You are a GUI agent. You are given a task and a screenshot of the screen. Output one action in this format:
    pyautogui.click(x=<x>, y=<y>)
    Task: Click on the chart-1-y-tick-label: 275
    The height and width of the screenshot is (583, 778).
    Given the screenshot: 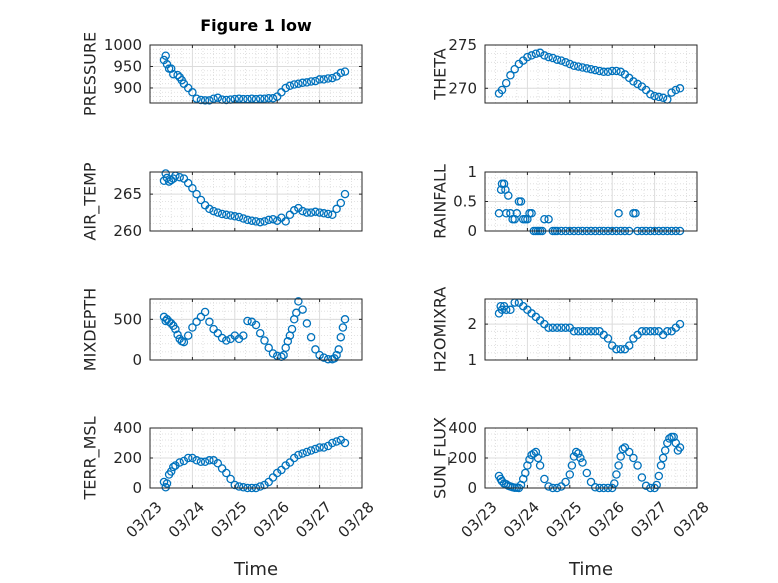 What is the action you would take?
    pyautogui.click(x=462, y=45)
    